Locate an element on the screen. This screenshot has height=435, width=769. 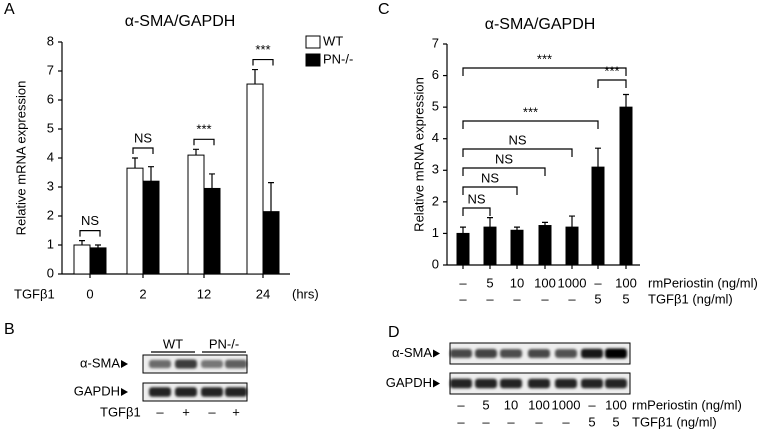
blot-group-label: PN-/- is located at coordinates (224, 343).